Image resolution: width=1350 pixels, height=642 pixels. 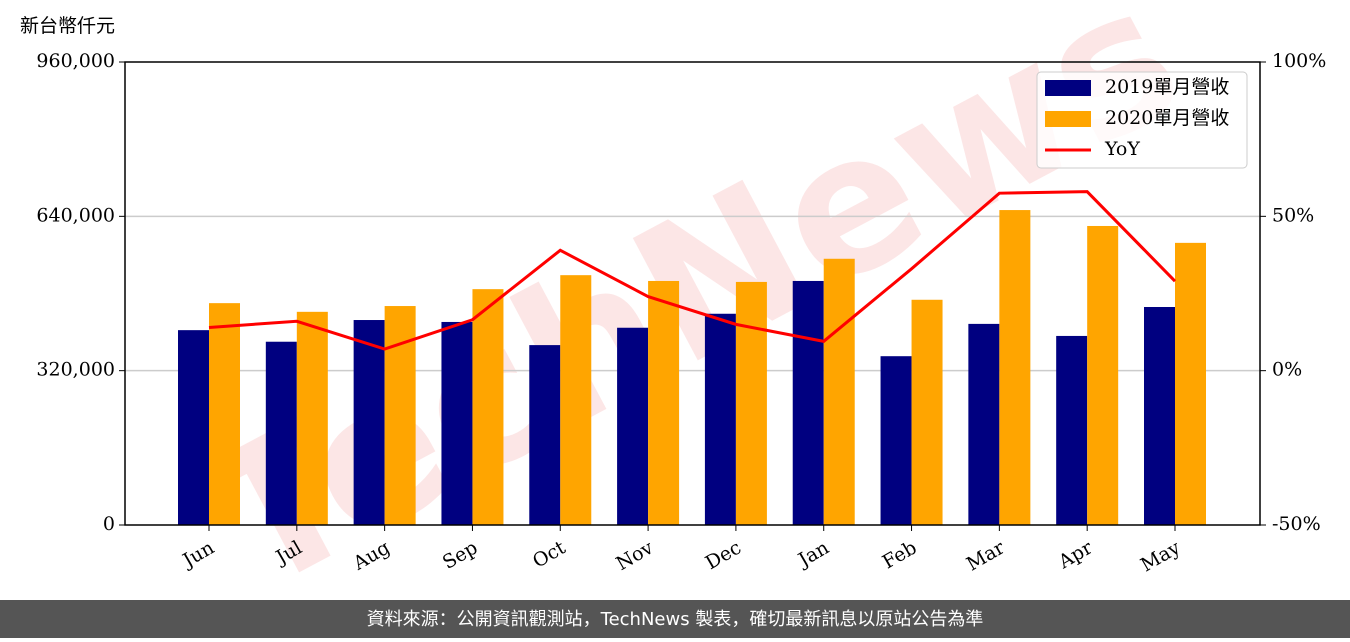 I want to click on x-tick-label: Jan, so click(x=813, y=555).